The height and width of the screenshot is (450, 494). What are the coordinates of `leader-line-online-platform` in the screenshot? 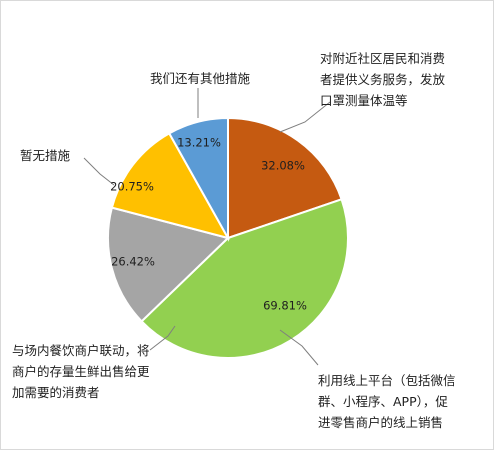 It's located at (299, 347).